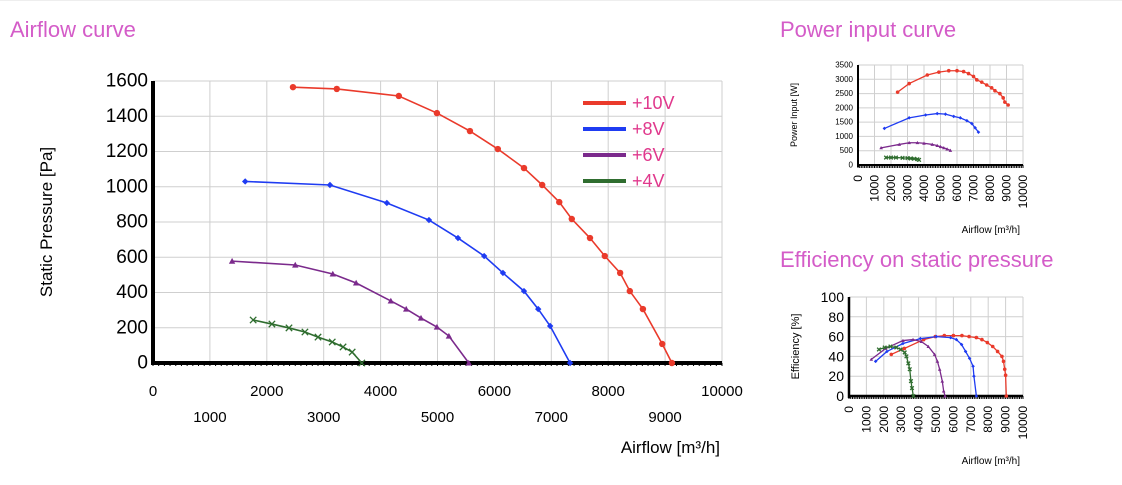 The image size is (1122, 485). I want to click on y-tick-label: 80, so click(836, 317).